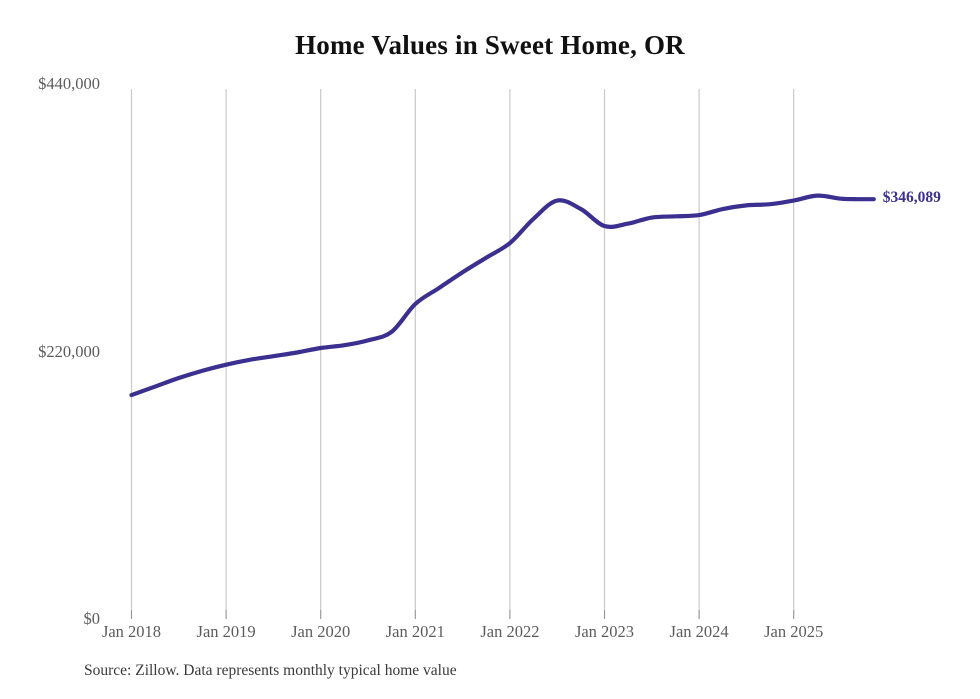 Image resolution: width=980 pixels, height=699 pixels. What do you see at coordinates (911, 198) in the screenshot?
I see `end-value-annotation: $346,089` at bounding box center [911, 198].